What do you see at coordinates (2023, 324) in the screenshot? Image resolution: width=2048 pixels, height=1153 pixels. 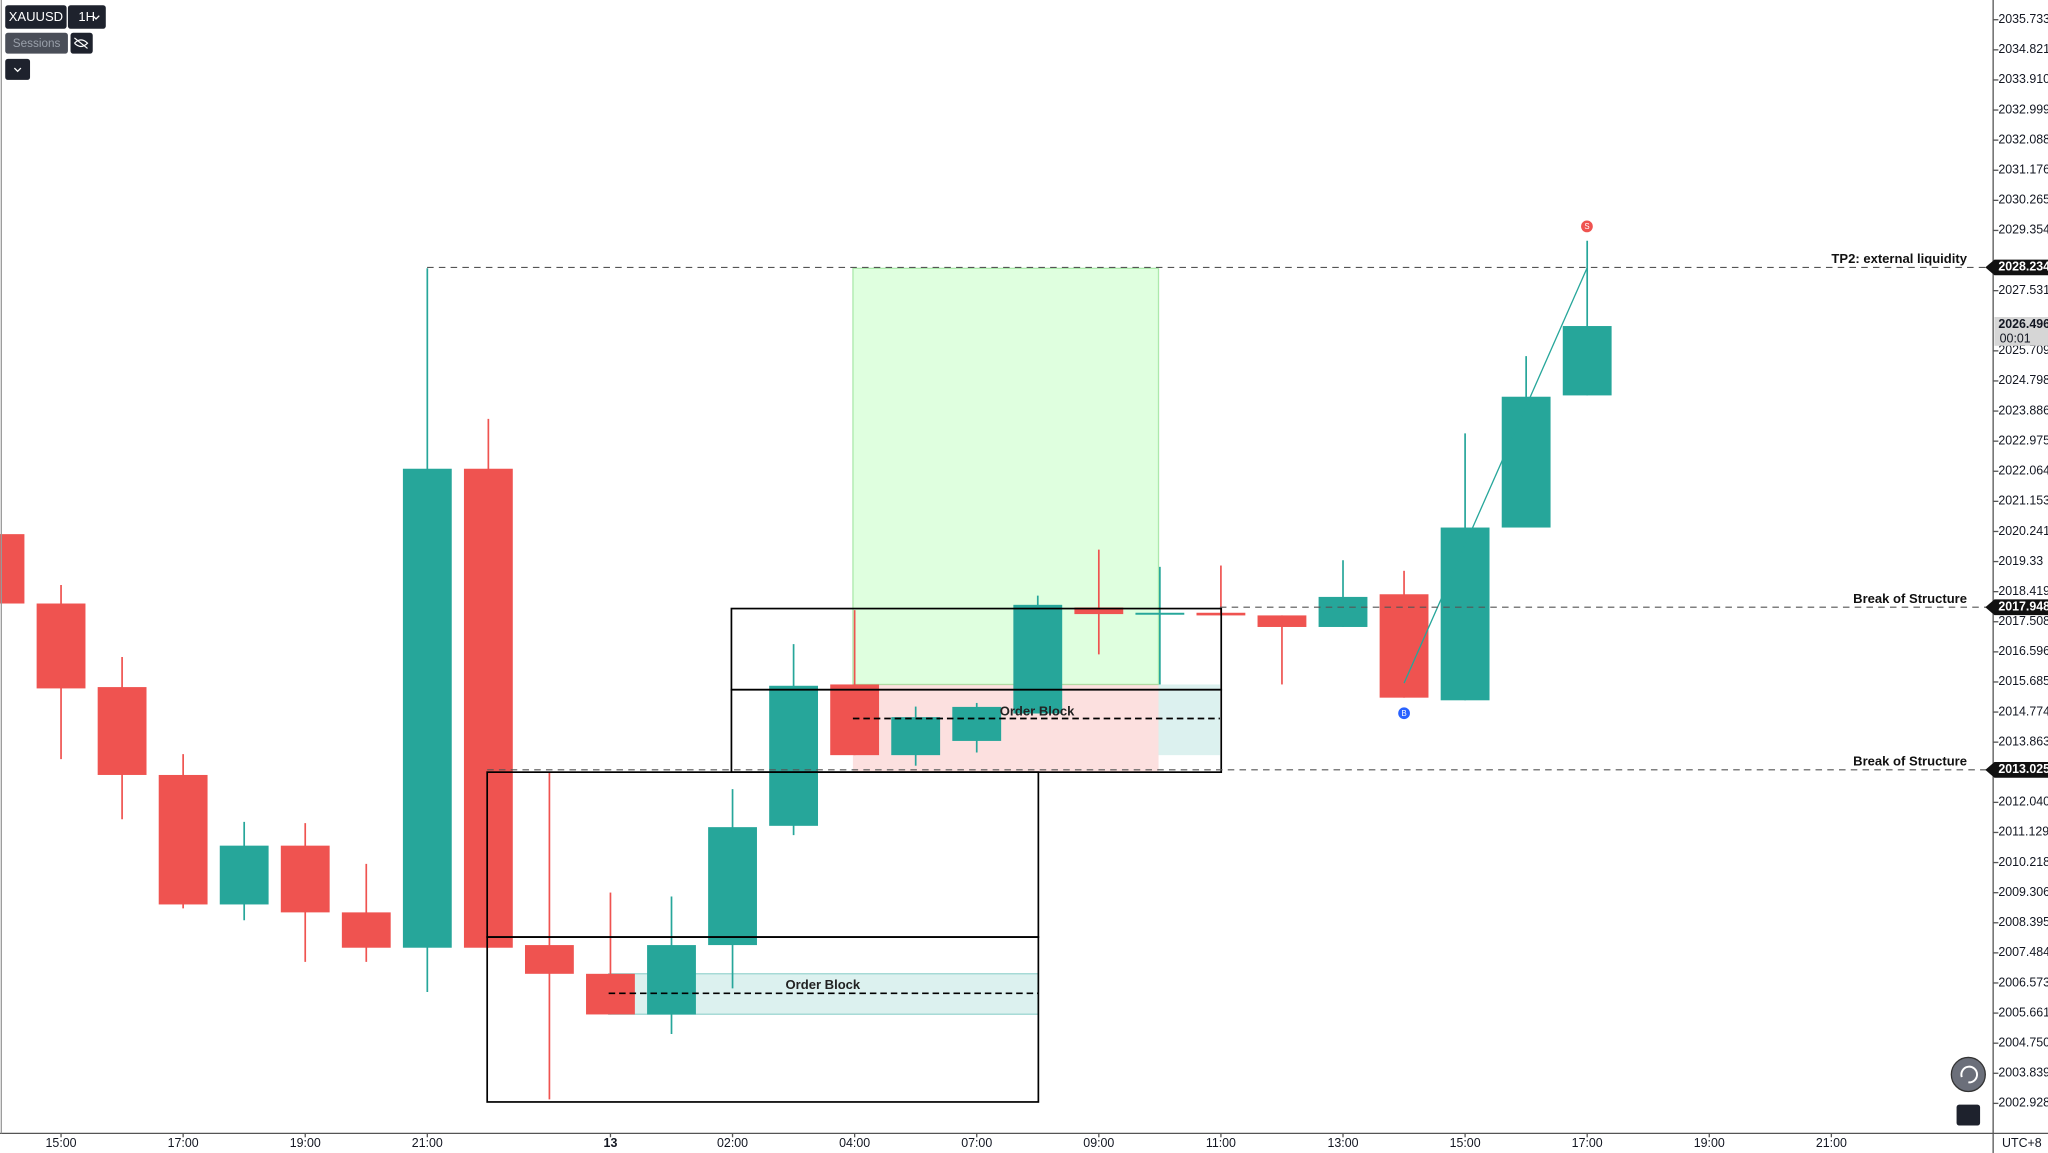 I see `last-price: 2026.496` at bounding box center [2023, 324].